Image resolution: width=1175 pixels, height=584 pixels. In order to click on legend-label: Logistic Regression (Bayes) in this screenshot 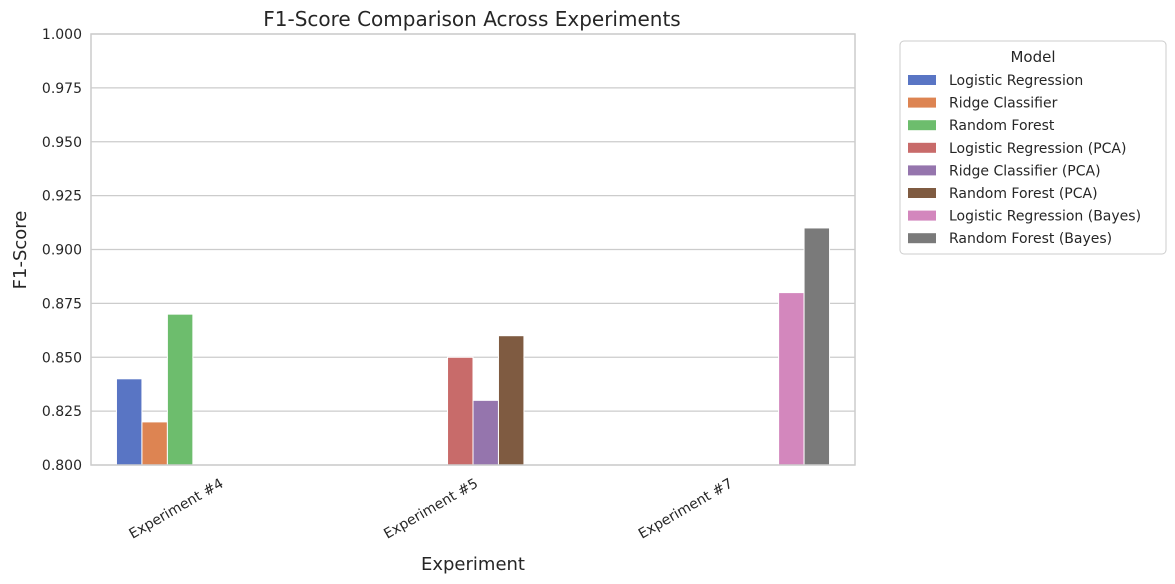, I will do `click(1045, 217)`.